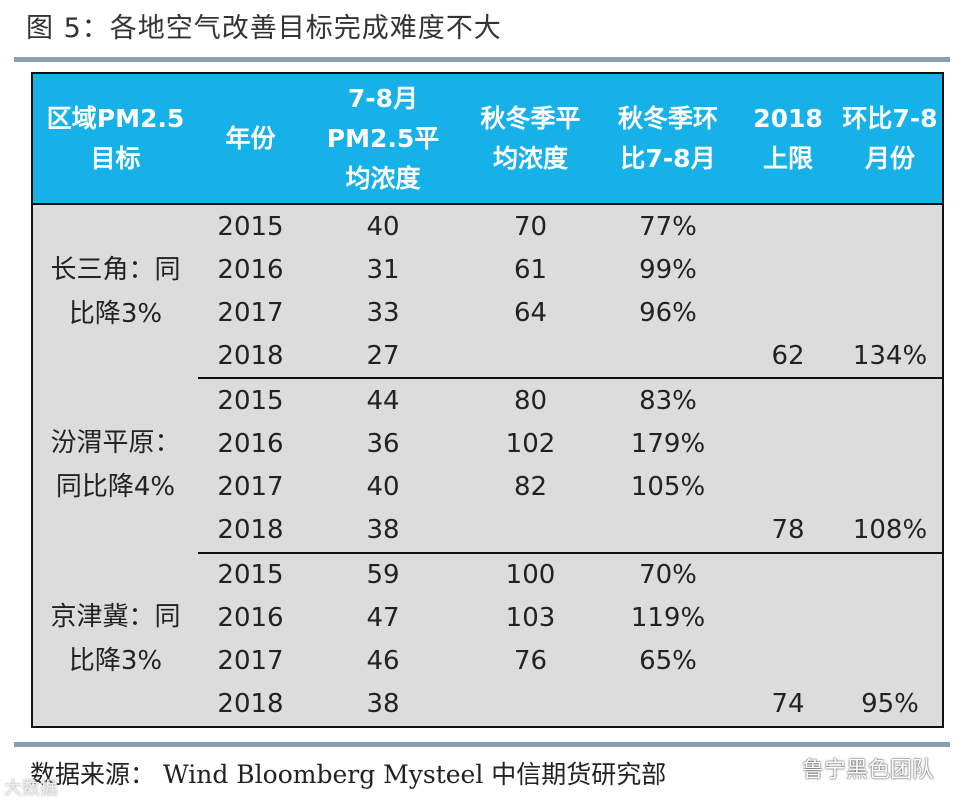 This screenshot has width=970, height=804. What do you see at coordinates (115, 617) in the screenshot?
I see `region-target-line: 京津冀：同` at bounding box center [115, 617].